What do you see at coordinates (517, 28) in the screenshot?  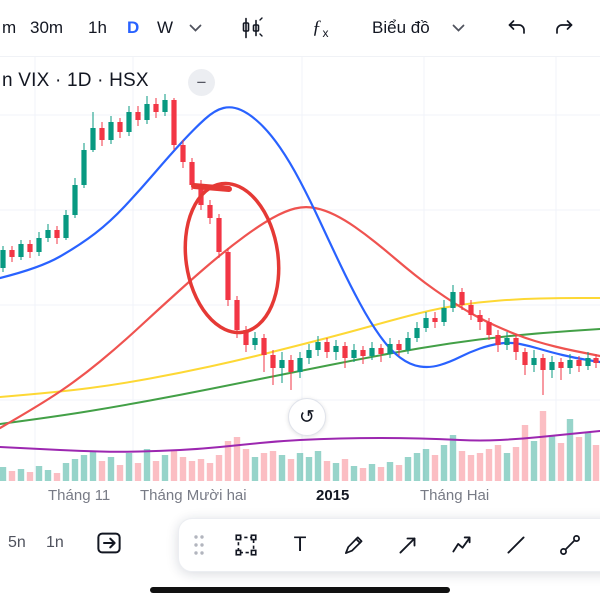 I see `undo-icon` at bounding box center [517, 28].